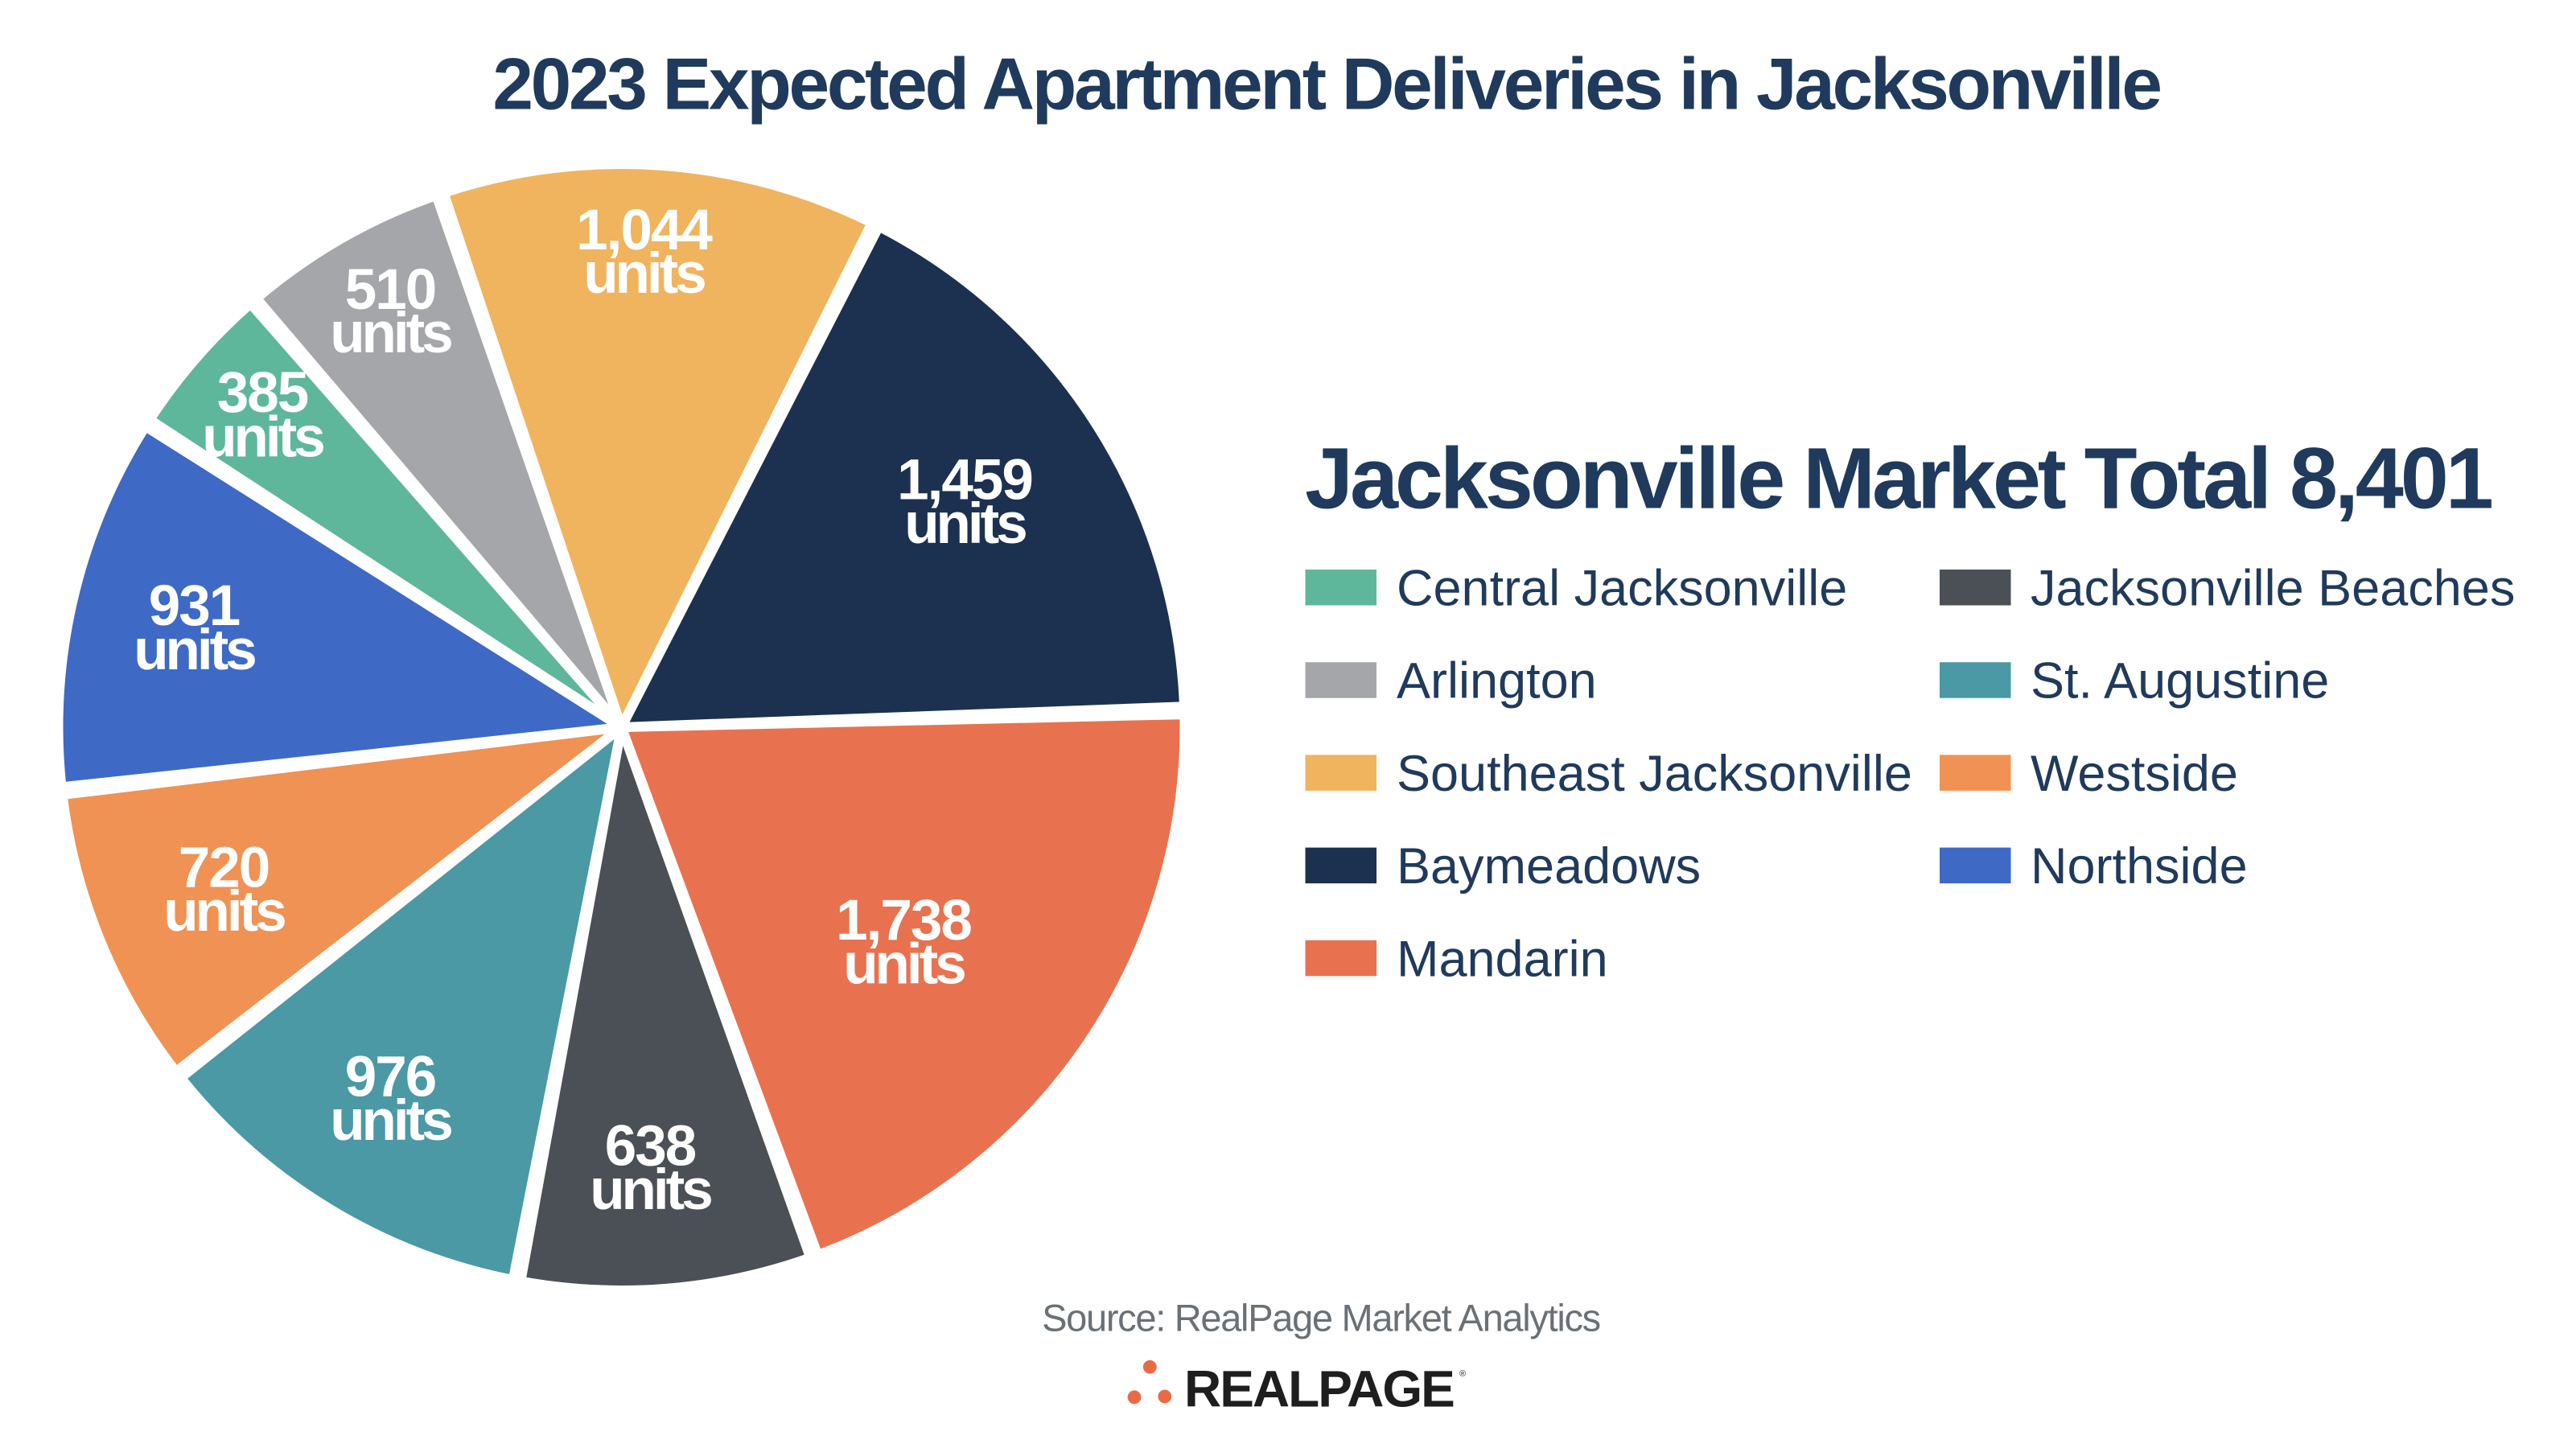  What do you see at coordinates (1319, 1388) in the screenshot?
I see `svg-text: REALPAGE` at bounding box center [1319, 1388].